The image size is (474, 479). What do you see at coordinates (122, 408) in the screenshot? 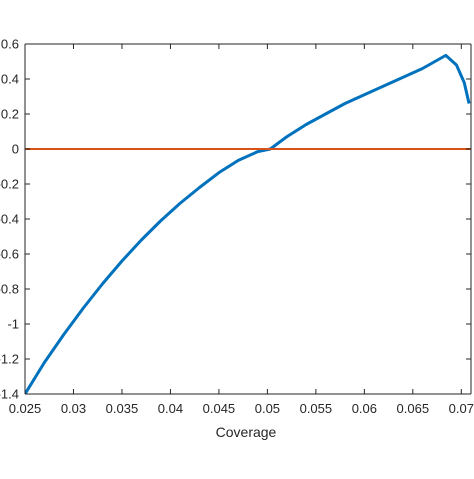
I see `x-tick-label: 0.035` at bounding box center [122, 408].